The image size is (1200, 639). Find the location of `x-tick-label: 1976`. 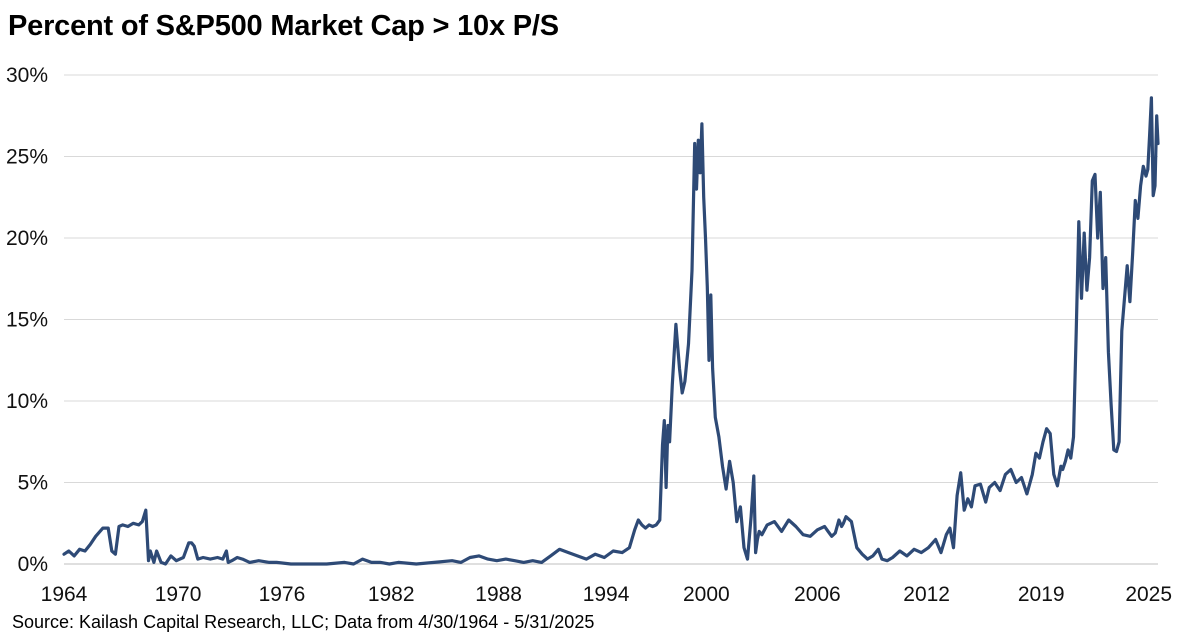

x-tick-label: 1976 is located at coordinates (282, 594).